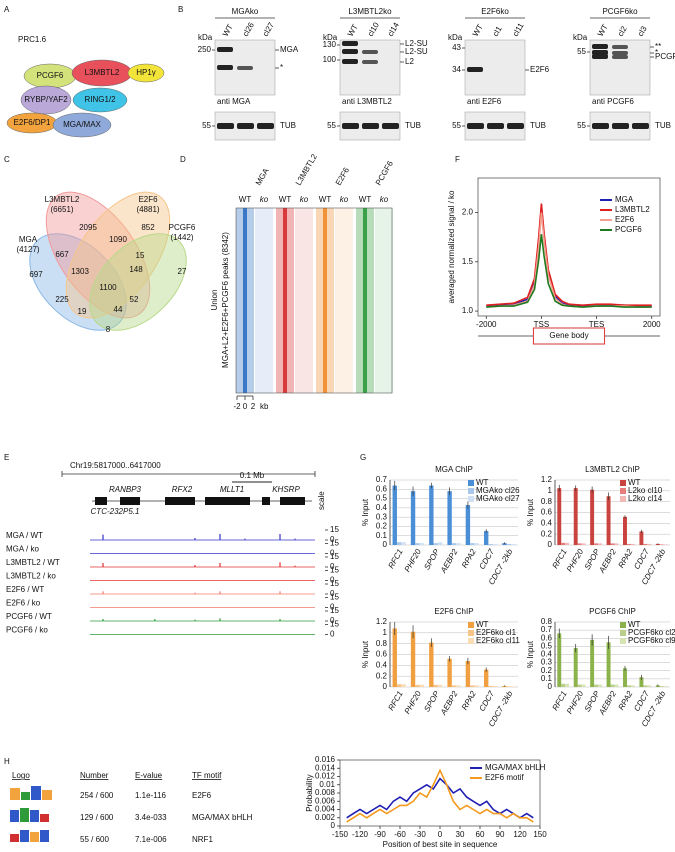 The image size is (675, 852). I want to click on x-tick-label: PHF20, so click(413, 560).